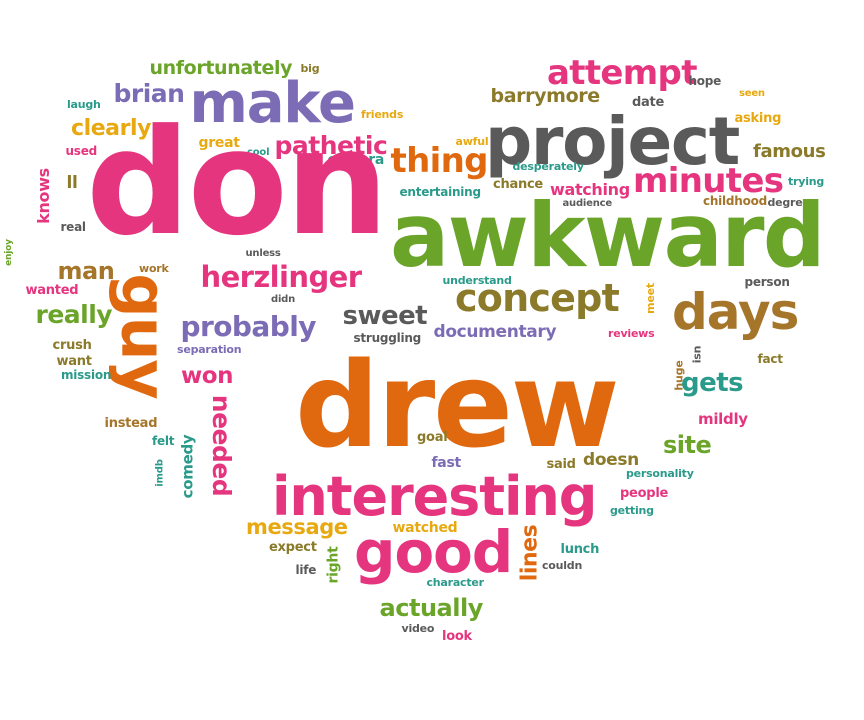 Image resolution: width=864 pixels, height=720 pixels. What do you see at coordinates (74, 314) in the screenshot?
I see `word-really: really` at bounding box center [74, 314].